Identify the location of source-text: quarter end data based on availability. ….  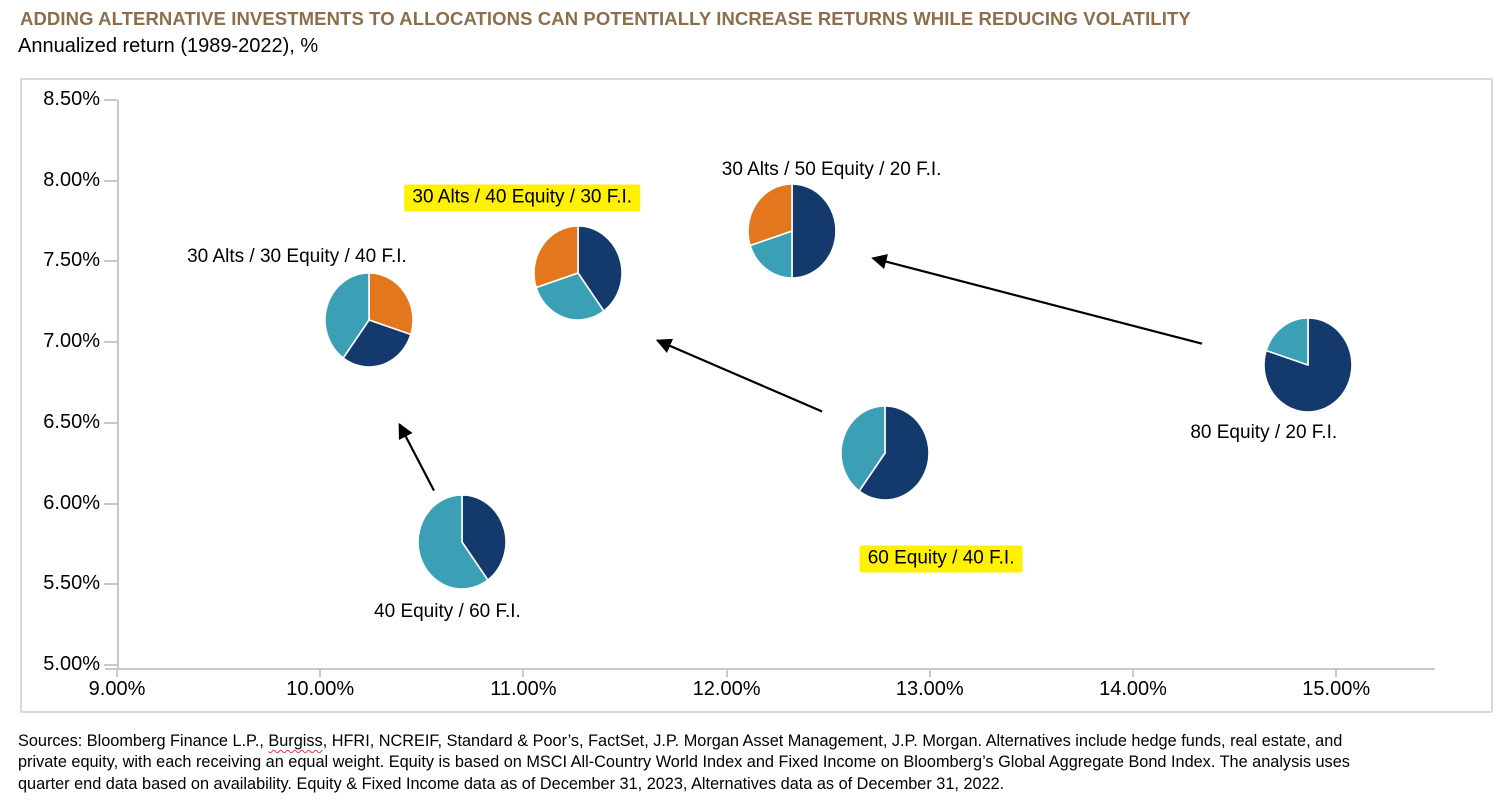
(511, 783).